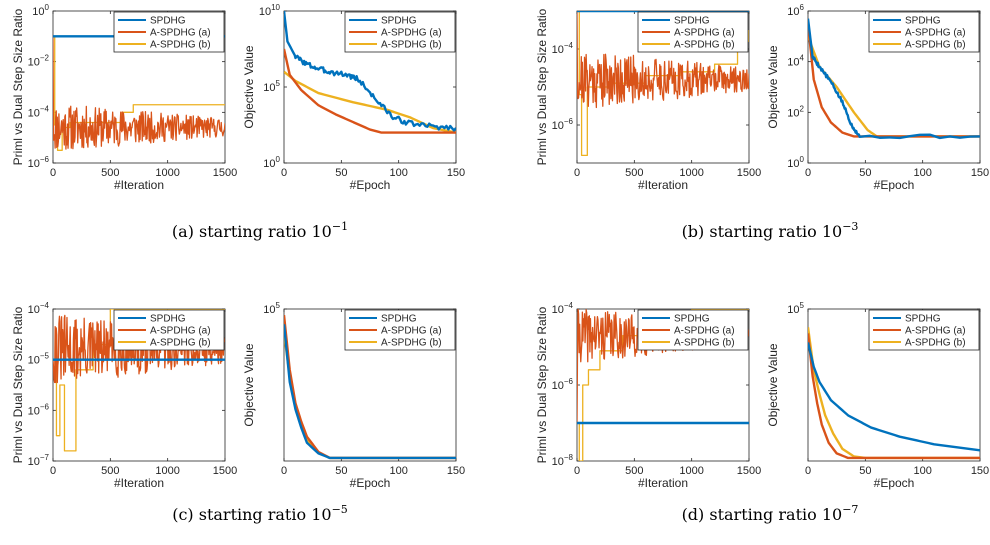 The height and width of the screenshot is (545, 990). Describe the element at coordinates (563, 460) in the screenshot. I see `y-tick-label: 10⁻⁸` at that location.